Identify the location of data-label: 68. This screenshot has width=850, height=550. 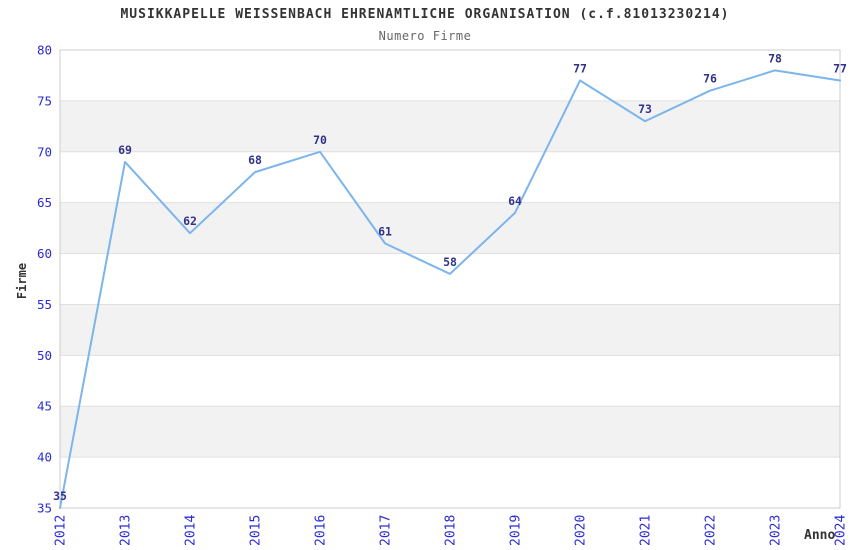
(255, 160).